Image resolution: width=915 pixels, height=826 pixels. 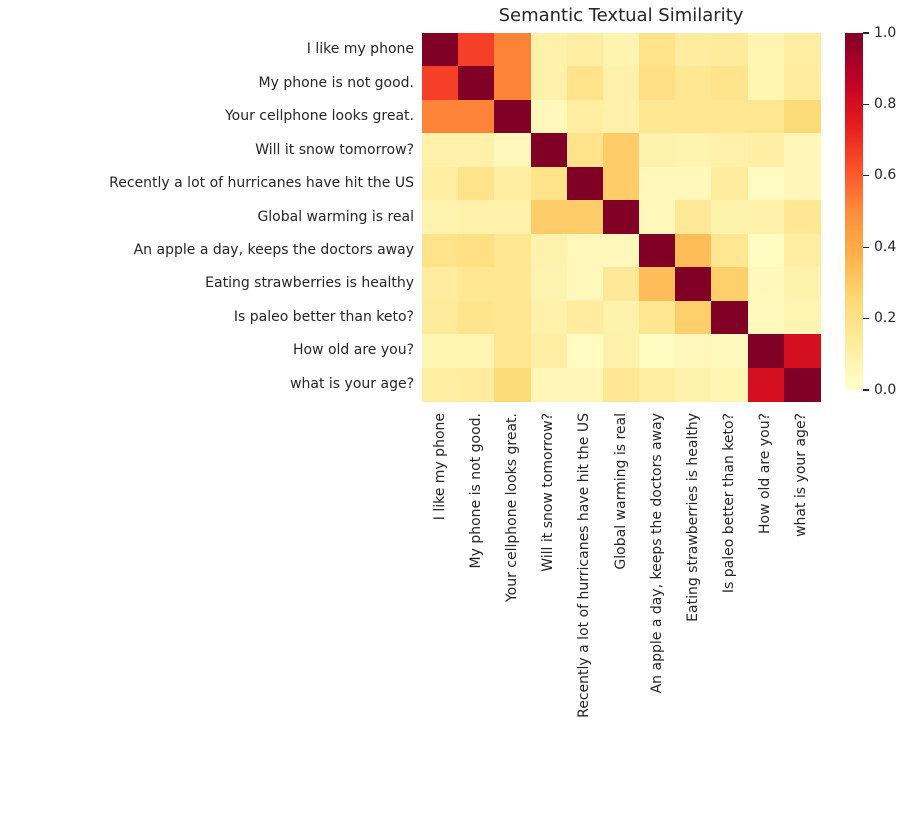 What do you see at coordinates (620, 491) in the screenshot?
I see `x-axis-label: Global warming is real` at bounding box center [620, 491].